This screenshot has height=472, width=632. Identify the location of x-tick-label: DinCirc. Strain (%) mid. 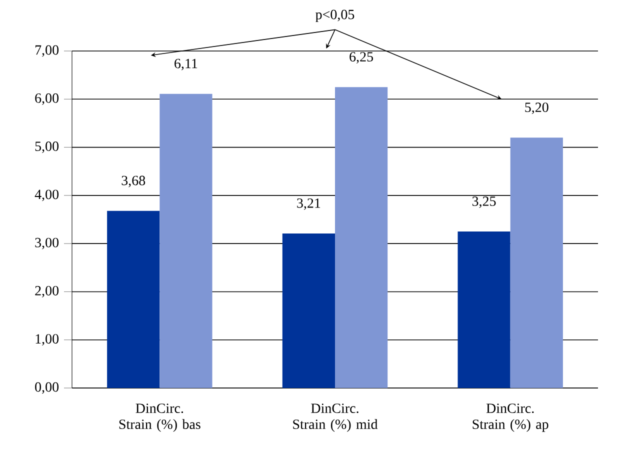
(335, 418).